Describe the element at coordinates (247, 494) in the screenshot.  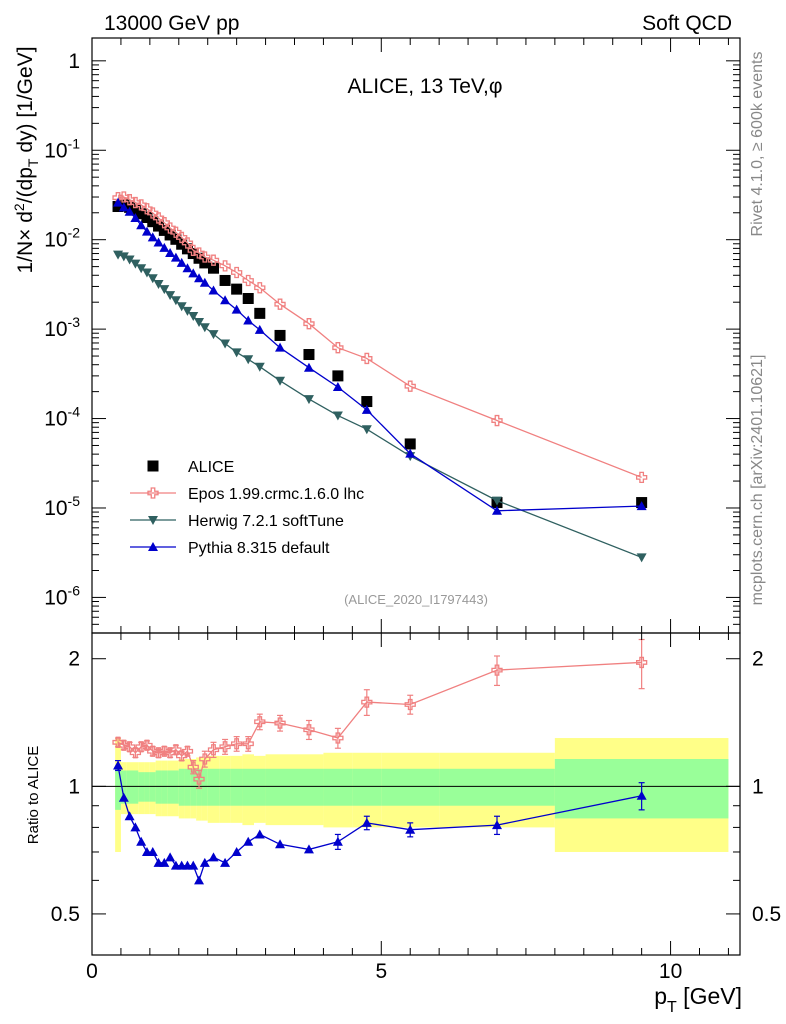
I see `legend-entry: Epos 1.99.crmc.1.6.0 lhc` at that location.